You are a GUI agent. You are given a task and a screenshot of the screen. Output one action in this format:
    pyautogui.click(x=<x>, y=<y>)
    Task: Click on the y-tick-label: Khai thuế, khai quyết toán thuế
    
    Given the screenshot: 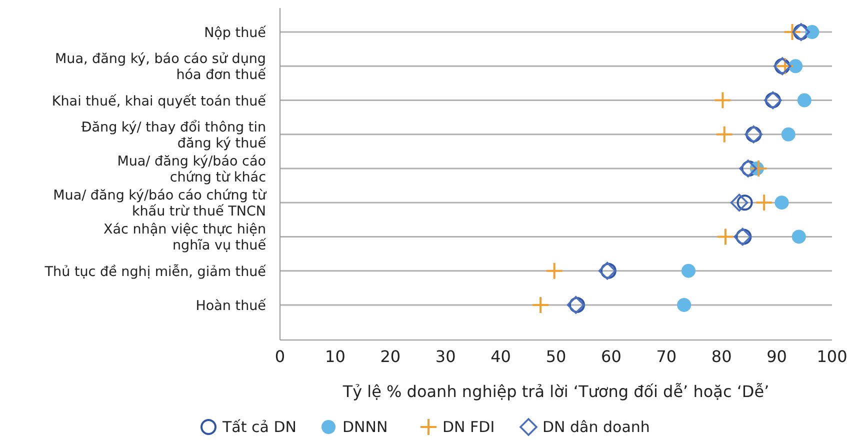 What is the action you would take?
    pyautogui.click(x=159, y=101)
    